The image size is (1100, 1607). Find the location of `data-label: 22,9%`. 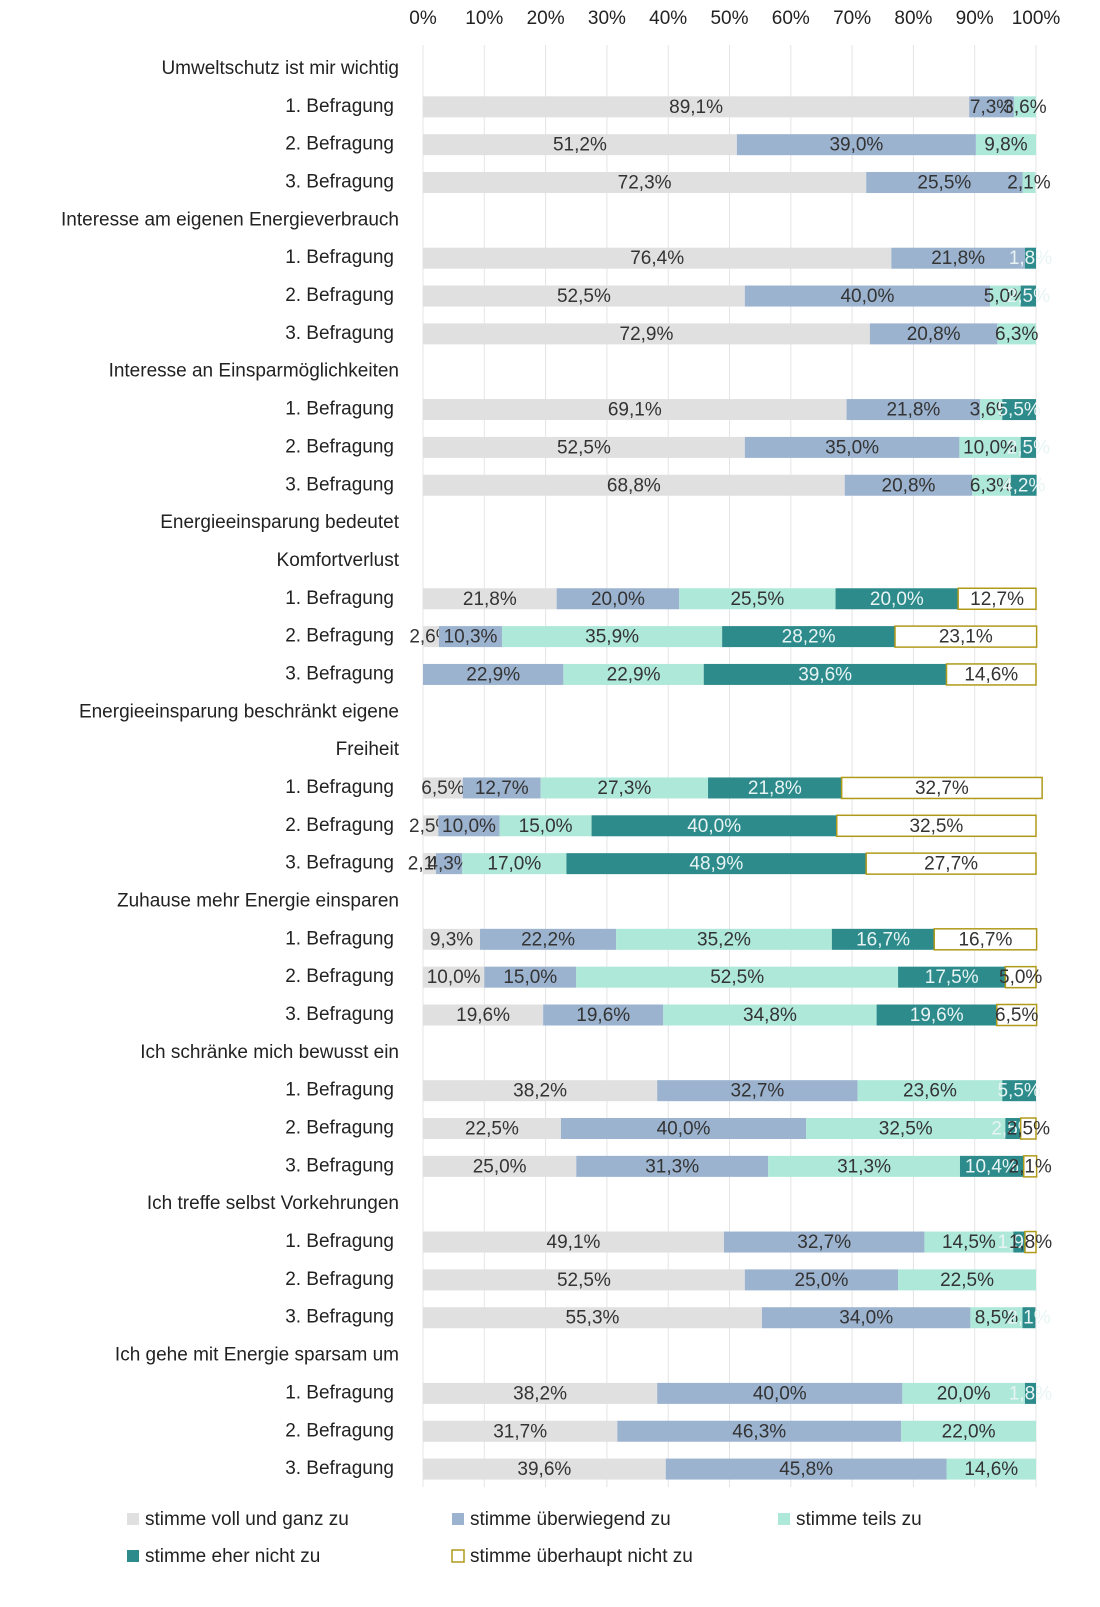

data-label: 22,9% is located at coordinates (634, 674).